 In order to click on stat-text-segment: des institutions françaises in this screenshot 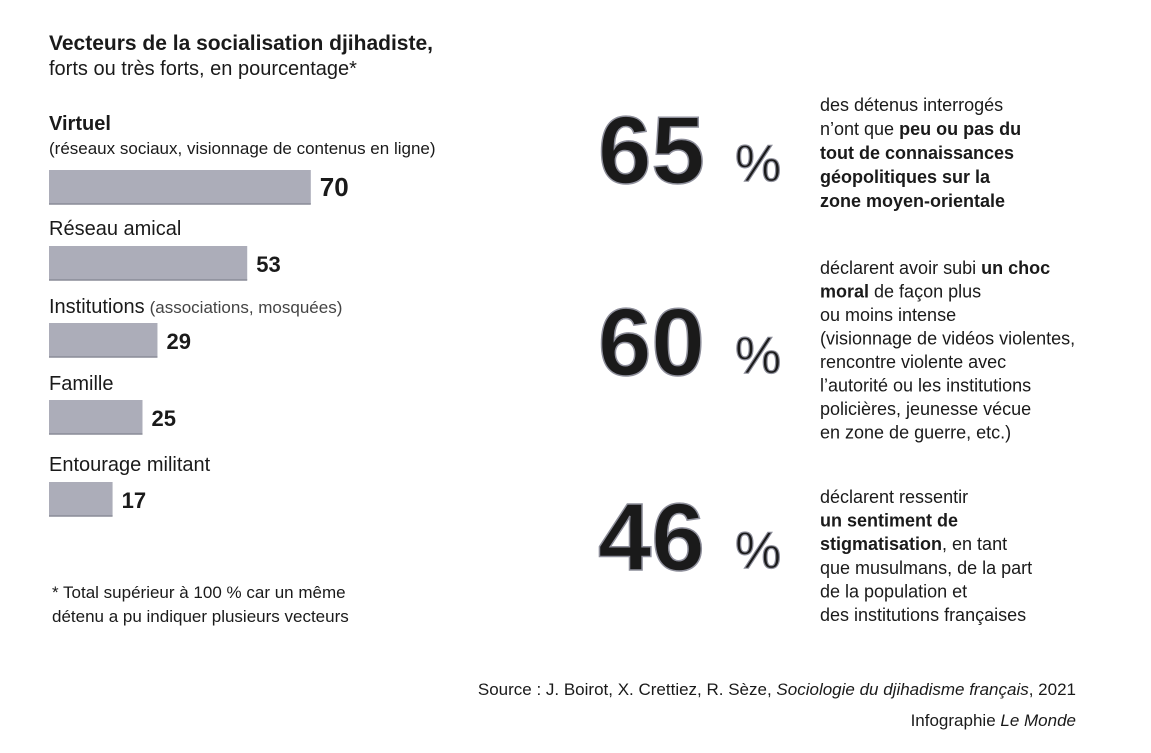, I will do `click(923, 615)`.